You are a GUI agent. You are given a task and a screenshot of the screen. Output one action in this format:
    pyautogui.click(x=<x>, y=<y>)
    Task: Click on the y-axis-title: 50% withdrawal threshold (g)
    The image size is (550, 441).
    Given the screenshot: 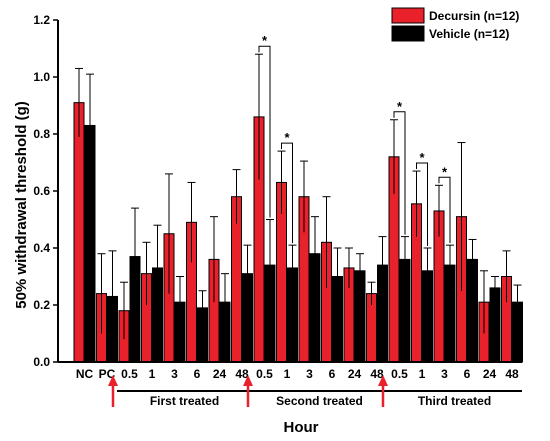 What is the action you would take?
    pyautogui.click(x=21, y=205)
    